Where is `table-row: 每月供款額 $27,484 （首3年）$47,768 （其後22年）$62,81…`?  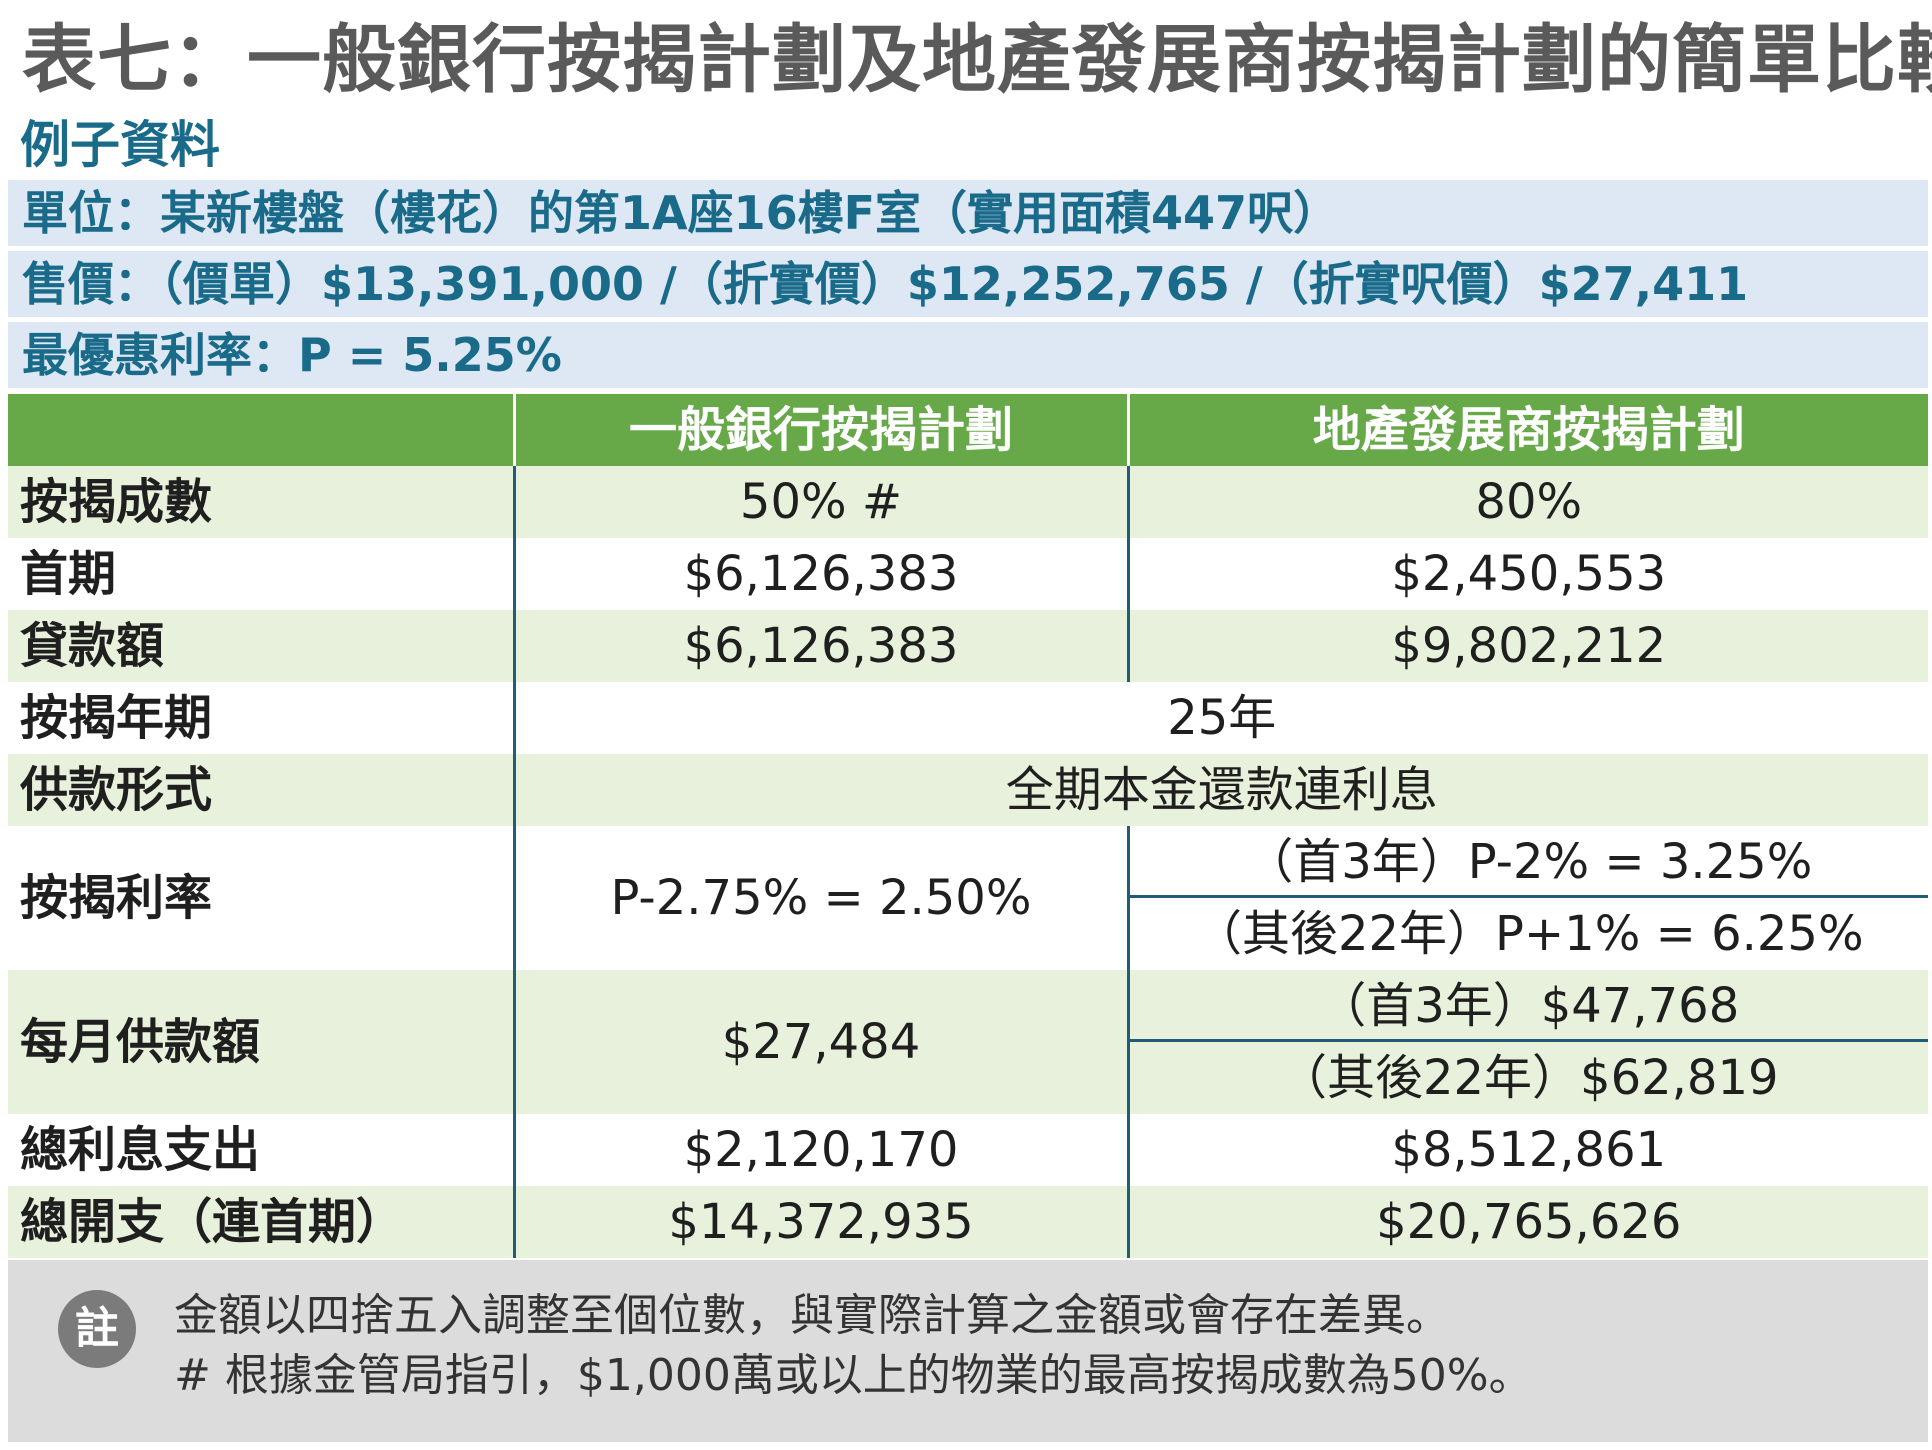
table-row: 每月供款額 $27,484 （首3年）$47,768 （其後22年）$62,81… is located at coordinates (968, 1042).